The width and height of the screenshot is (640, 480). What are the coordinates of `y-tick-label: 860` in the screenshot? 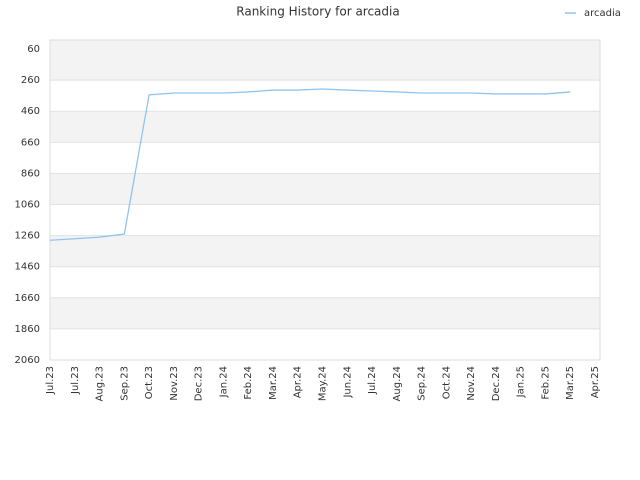 It's located at (30, 173).